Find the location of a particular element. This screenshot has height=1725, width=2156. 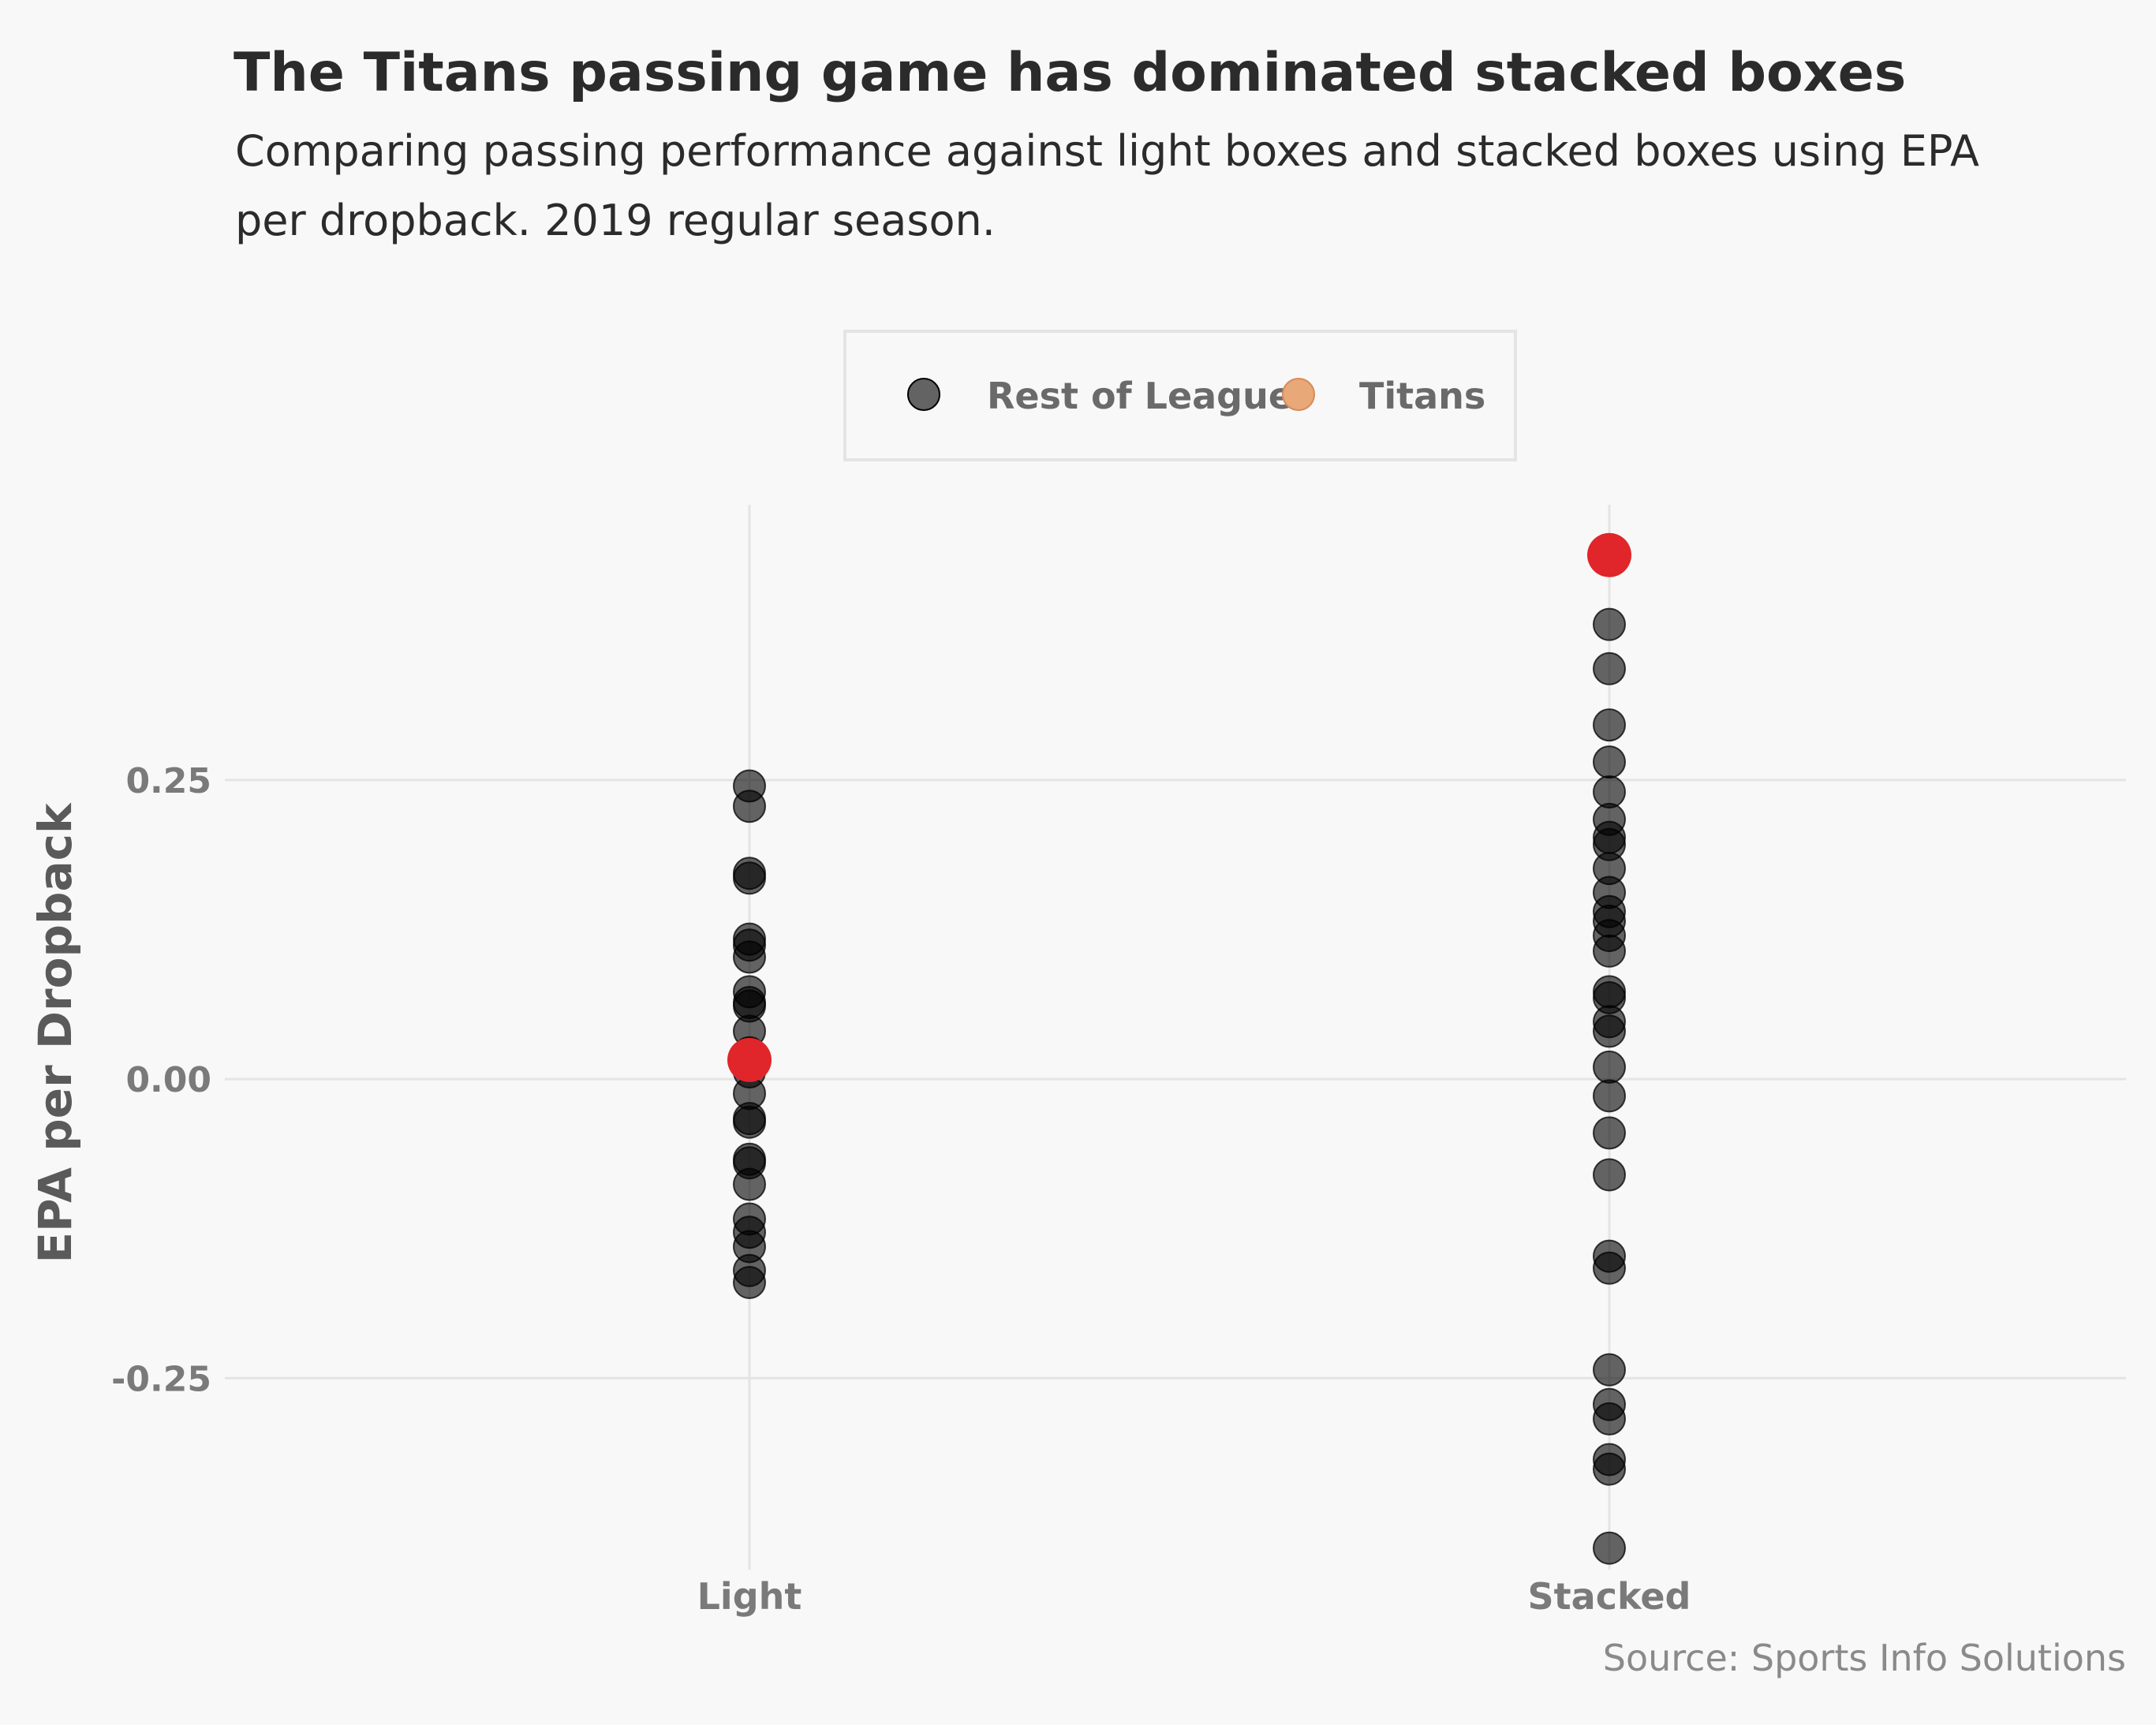

y-axis-title: EPA per Dropback is located at coordinates (55, 1033).